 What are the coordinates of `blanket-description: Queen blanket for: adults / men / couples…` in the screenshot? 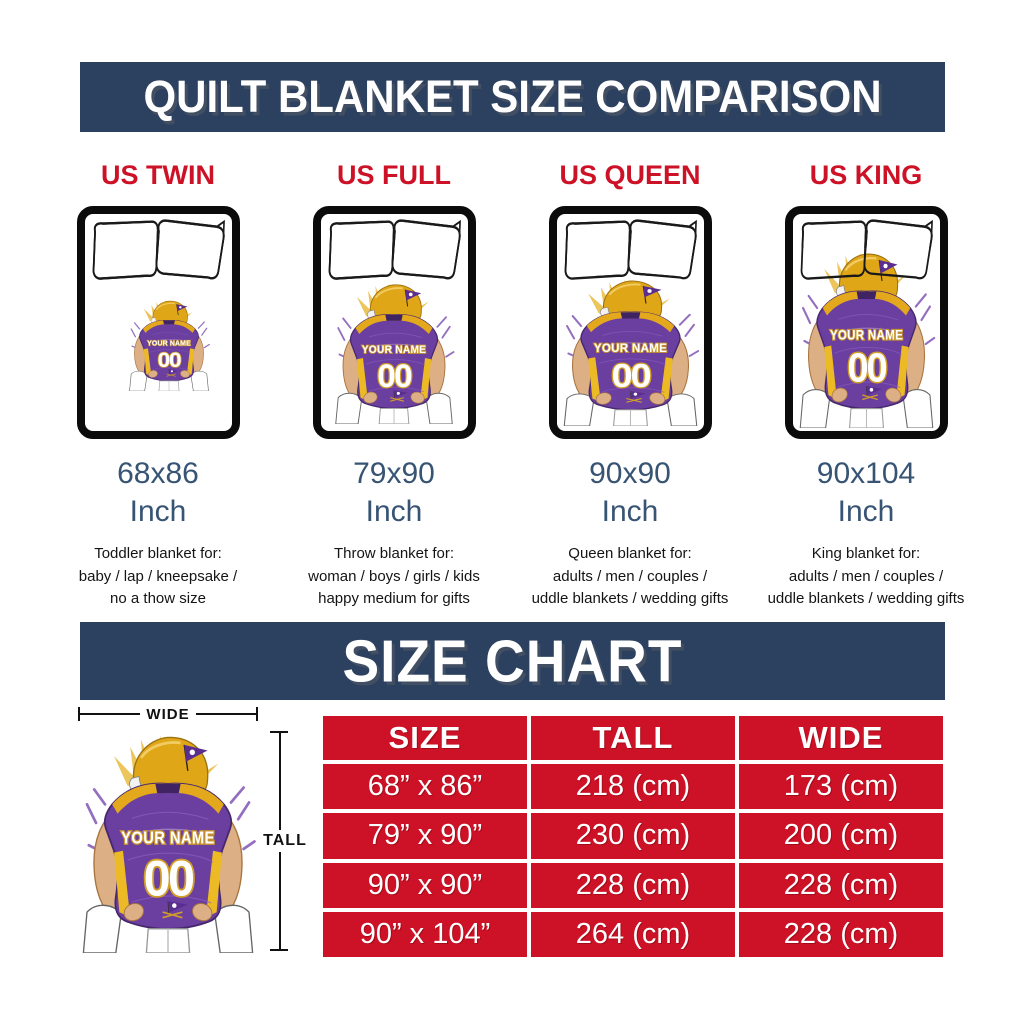 It's located at (630, 576).